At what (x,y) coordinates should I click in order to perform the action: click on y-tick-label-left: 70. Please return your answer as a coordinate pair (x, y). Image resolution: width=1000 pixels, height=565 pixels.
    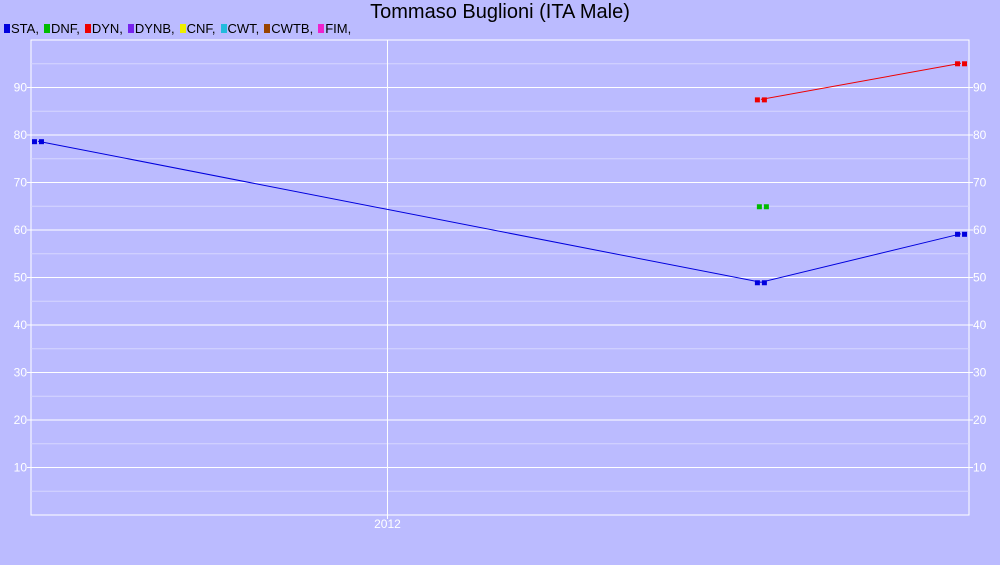
    Looking at the image, I should click on (21, 183).